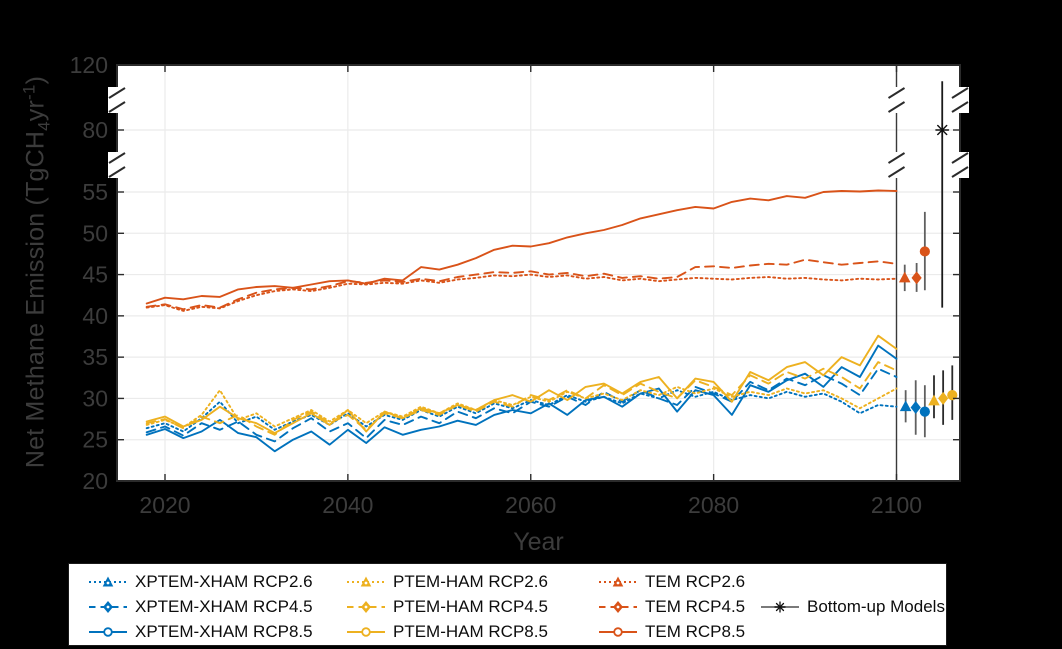  I want to click on x-tick-label-2060: 2060, so click(530, 505).